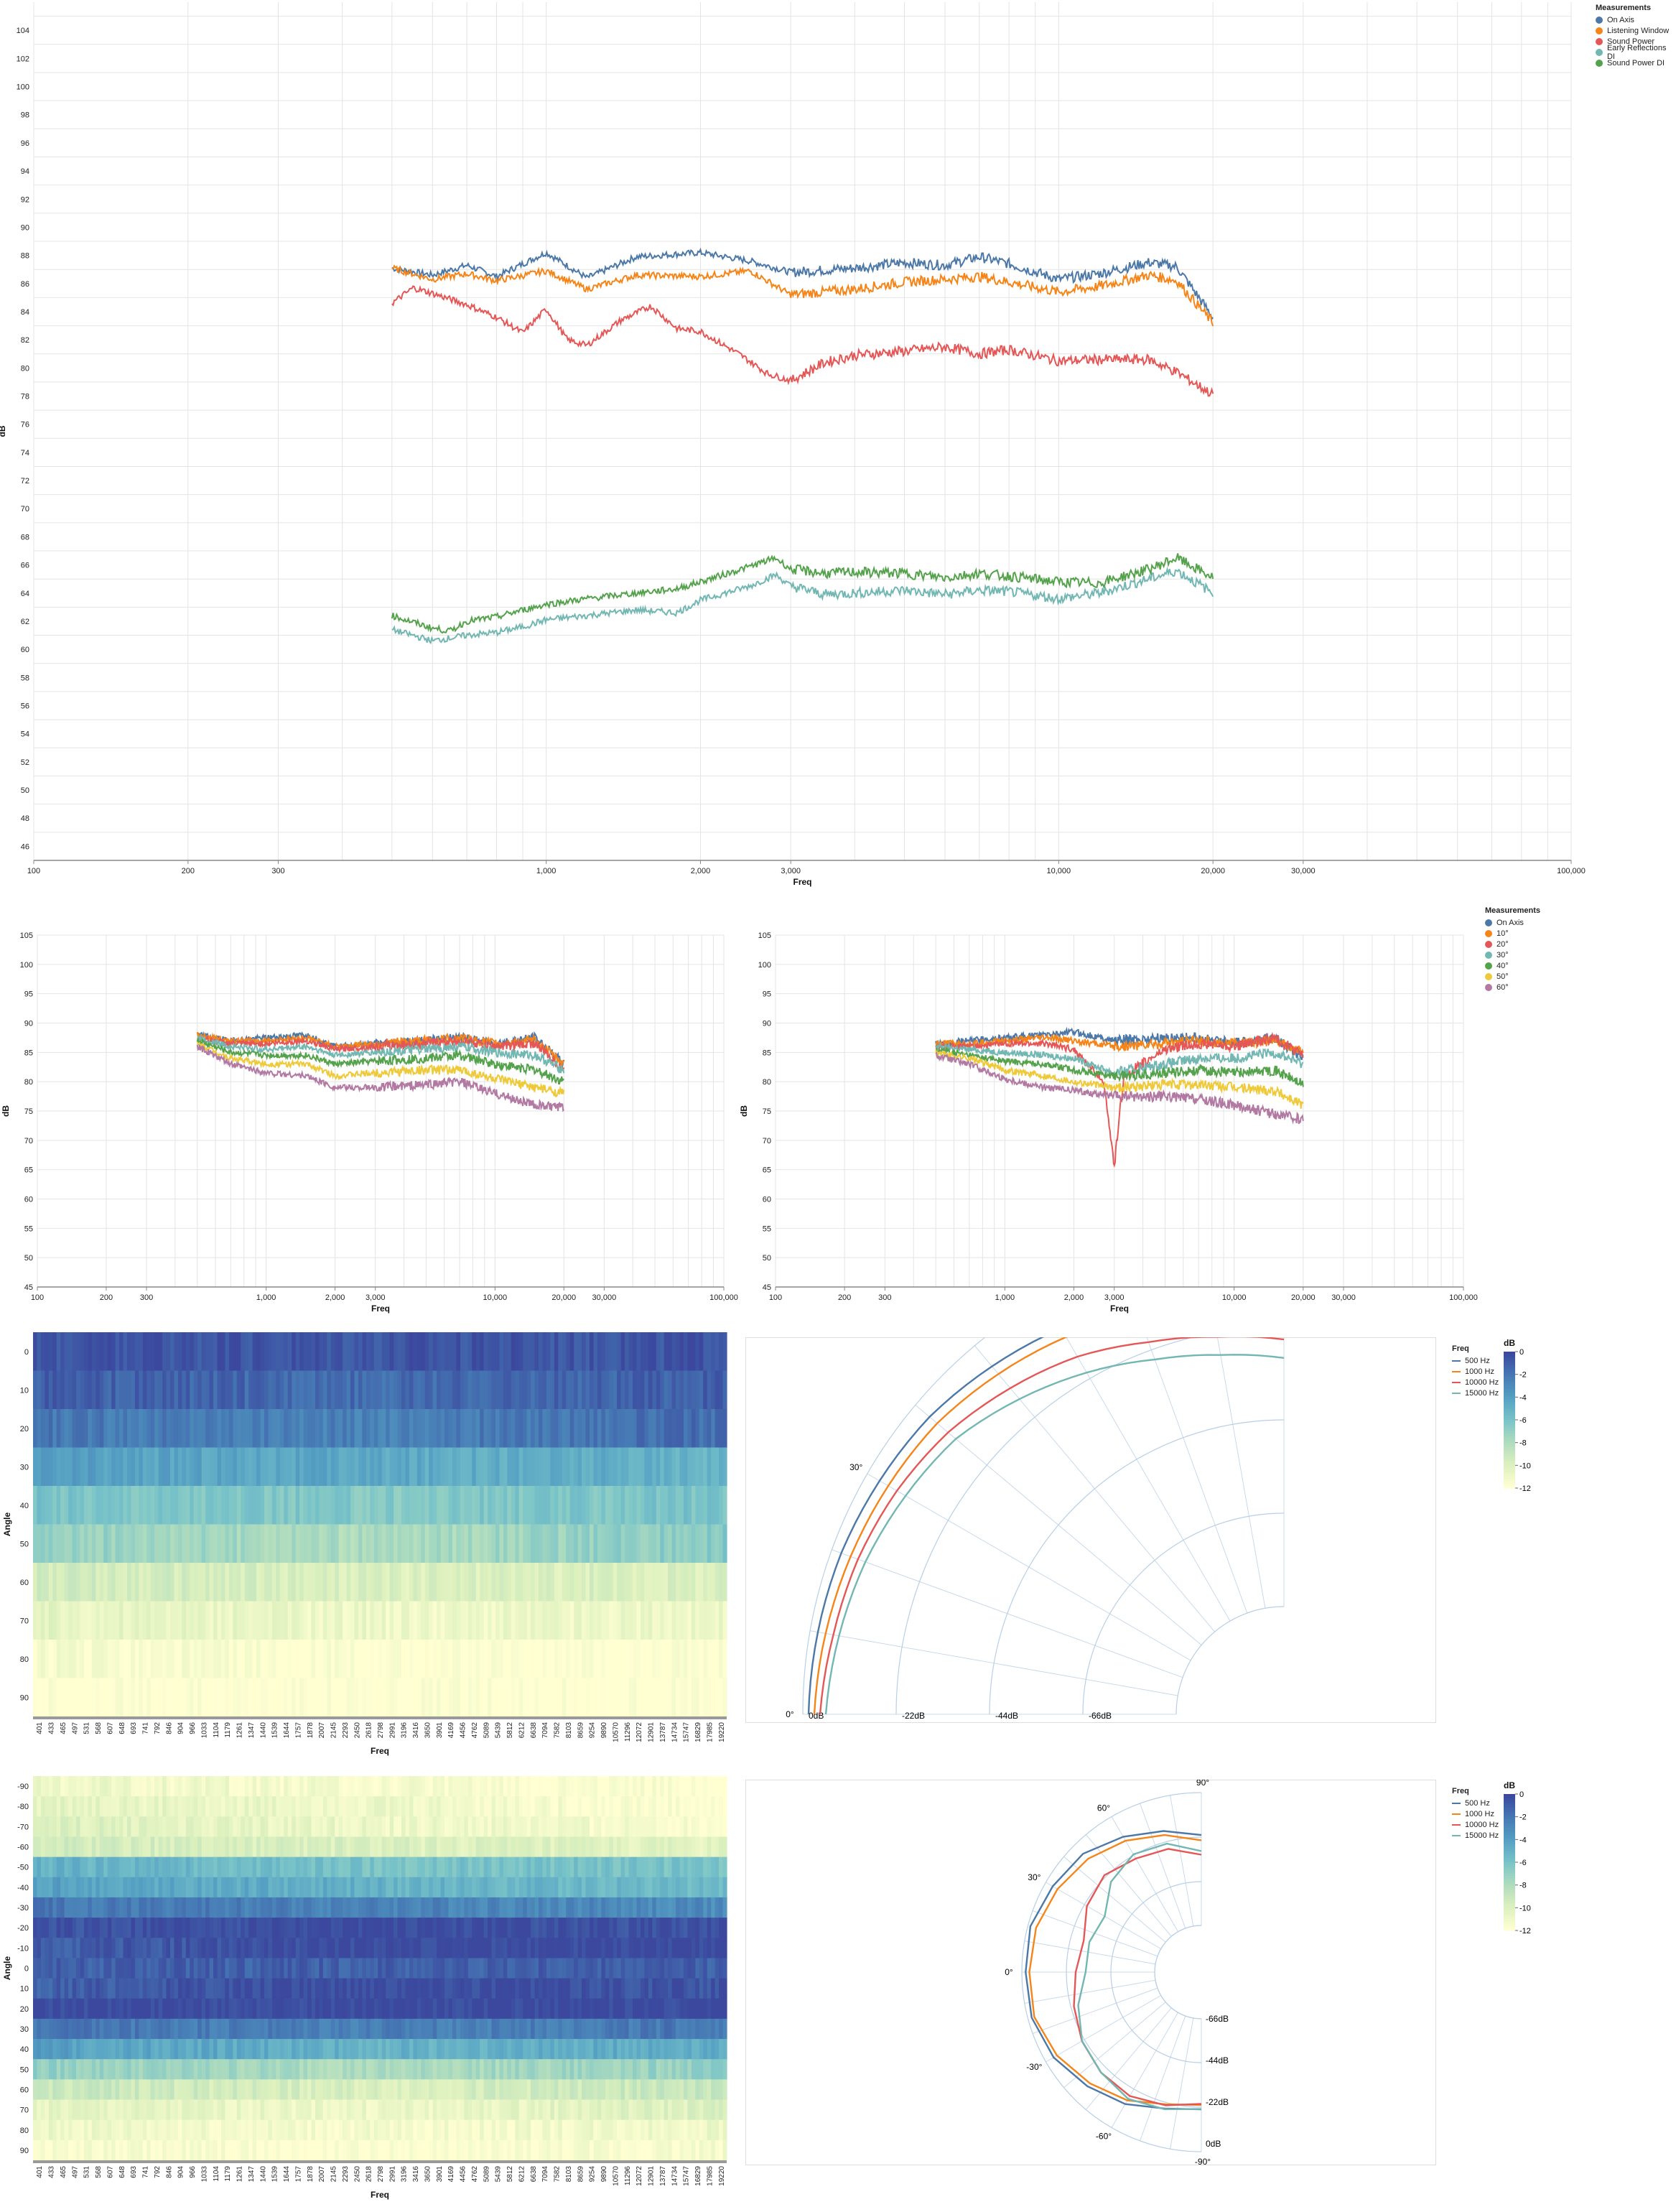  I want to click on x-tick-label: 1440, so click(263, 1731).